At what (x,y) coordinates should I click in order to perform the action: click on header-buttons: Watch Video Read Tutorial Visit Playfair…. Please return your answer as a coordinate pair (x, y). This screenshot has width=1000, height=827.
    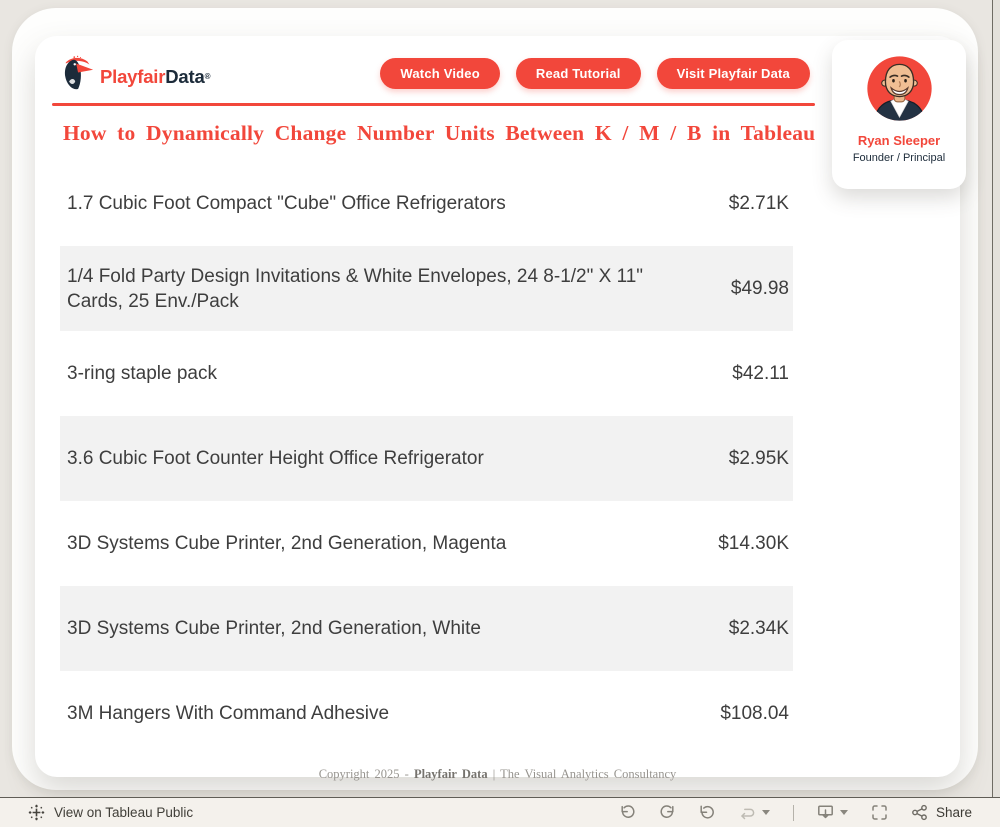
    Looking at the image, I should click on (595, 73).